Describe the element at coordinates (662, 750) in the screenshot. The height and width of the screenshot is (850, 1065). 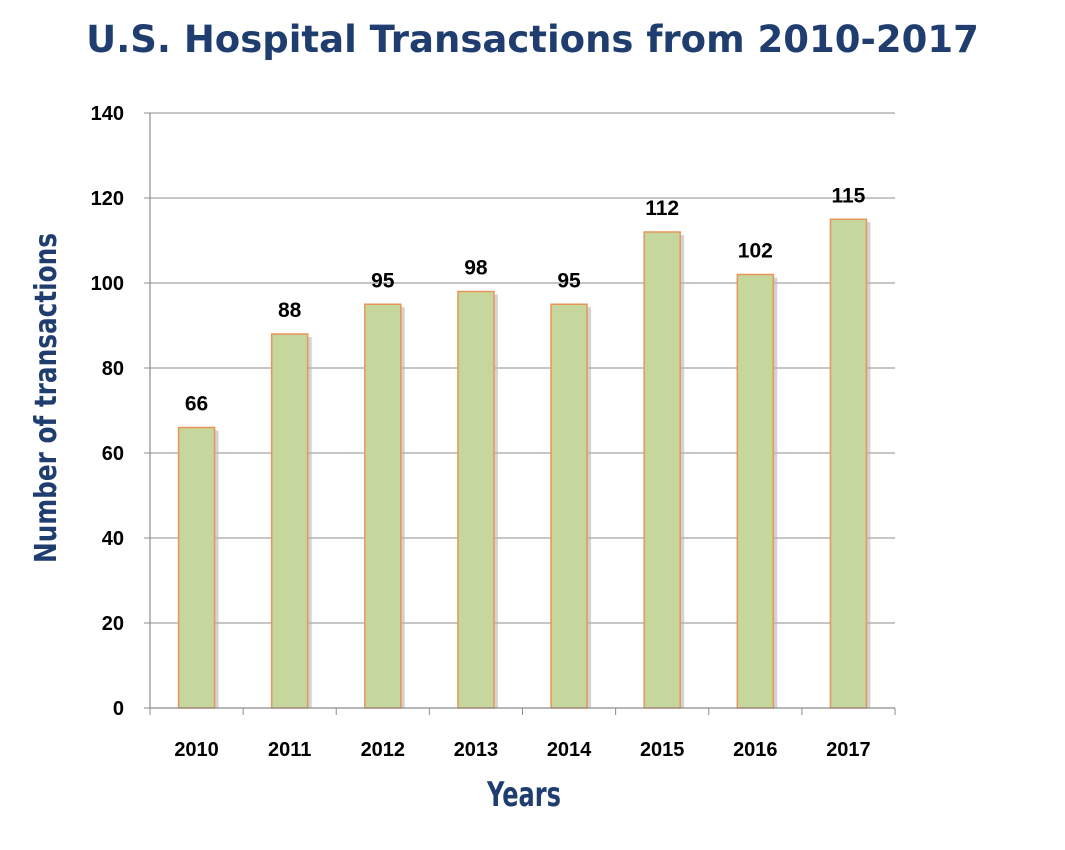
I see `x-tick-label: 2015` at that location.